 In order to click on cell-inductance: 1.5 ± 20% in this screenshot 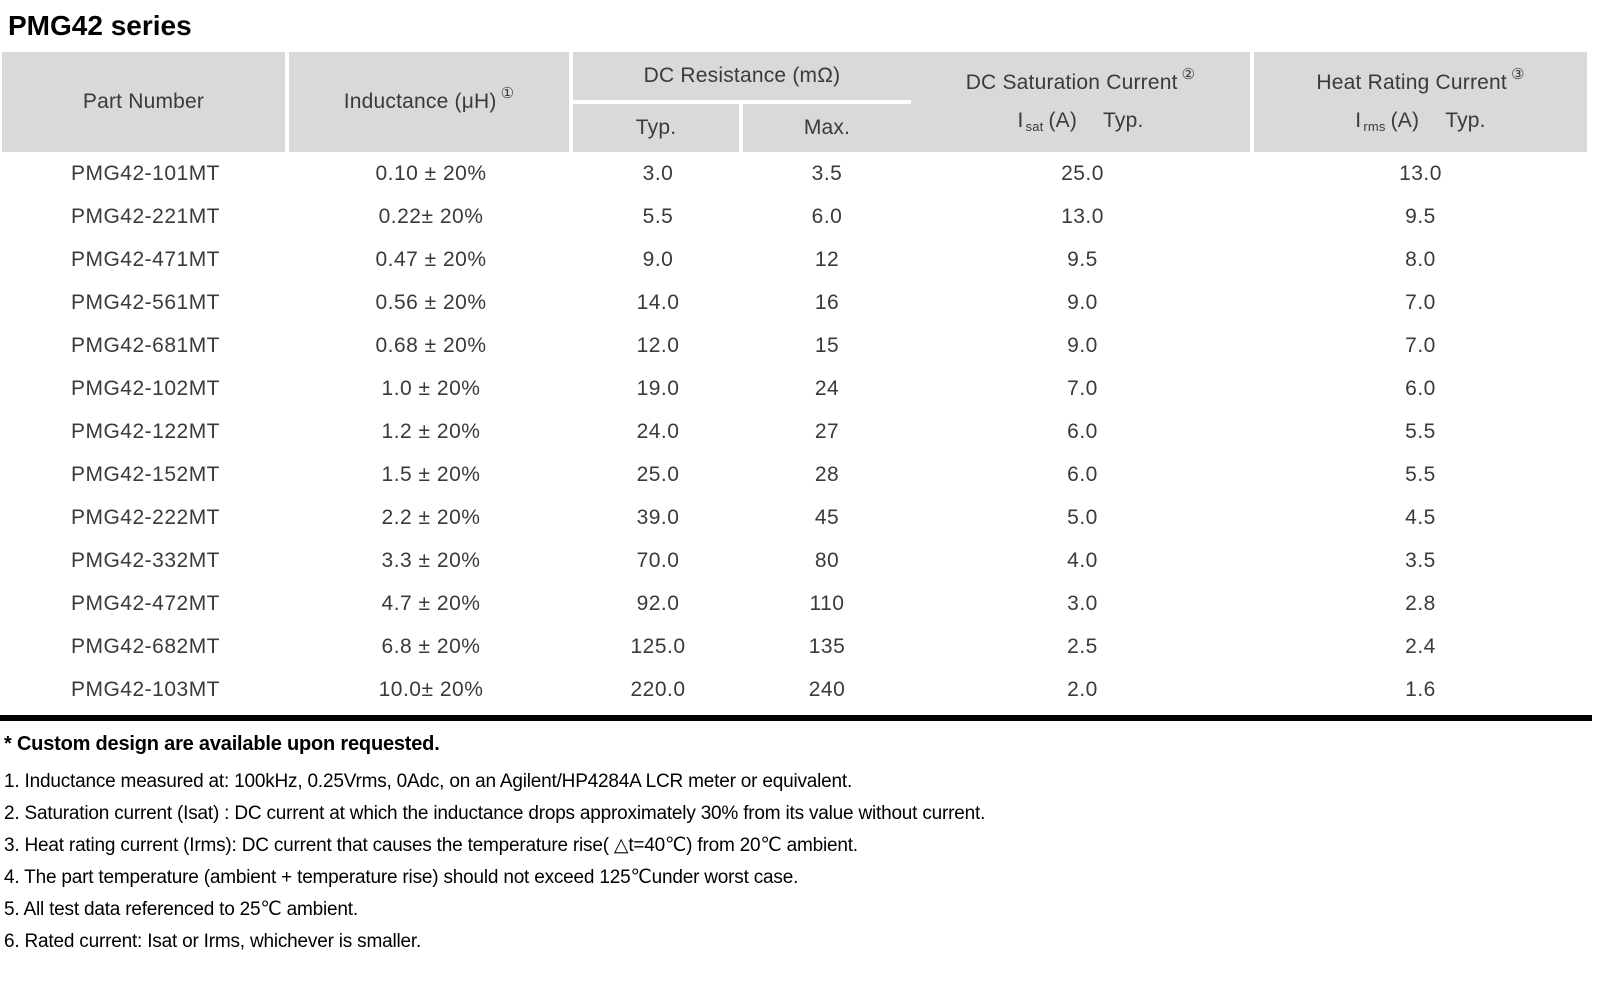, I will do `click(431, 474)`.